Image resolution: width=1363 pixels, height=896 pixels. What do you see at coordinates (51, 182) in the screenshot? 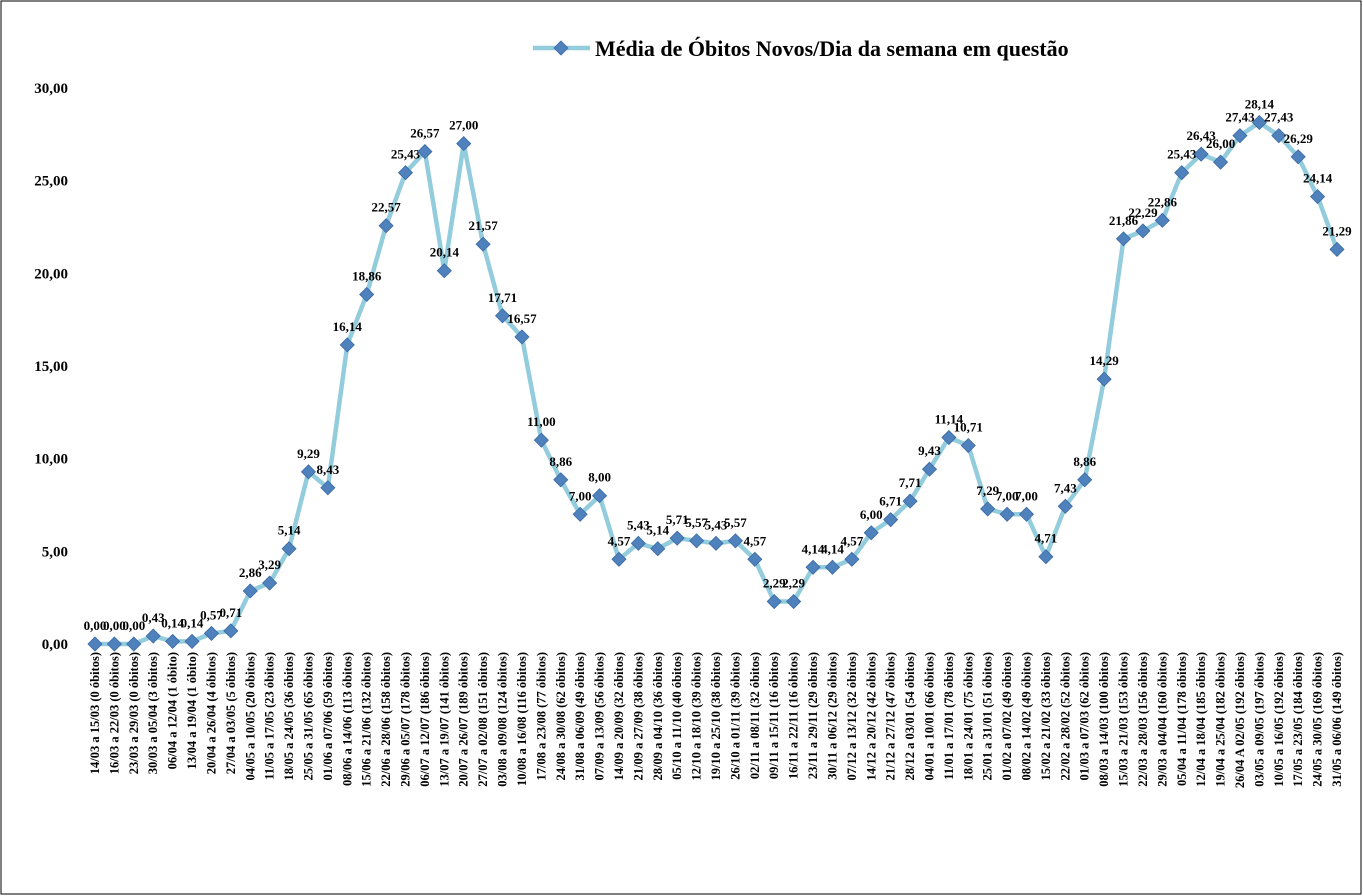
I see `y-tick-label: 25,00` at bounding box center [51, 182].